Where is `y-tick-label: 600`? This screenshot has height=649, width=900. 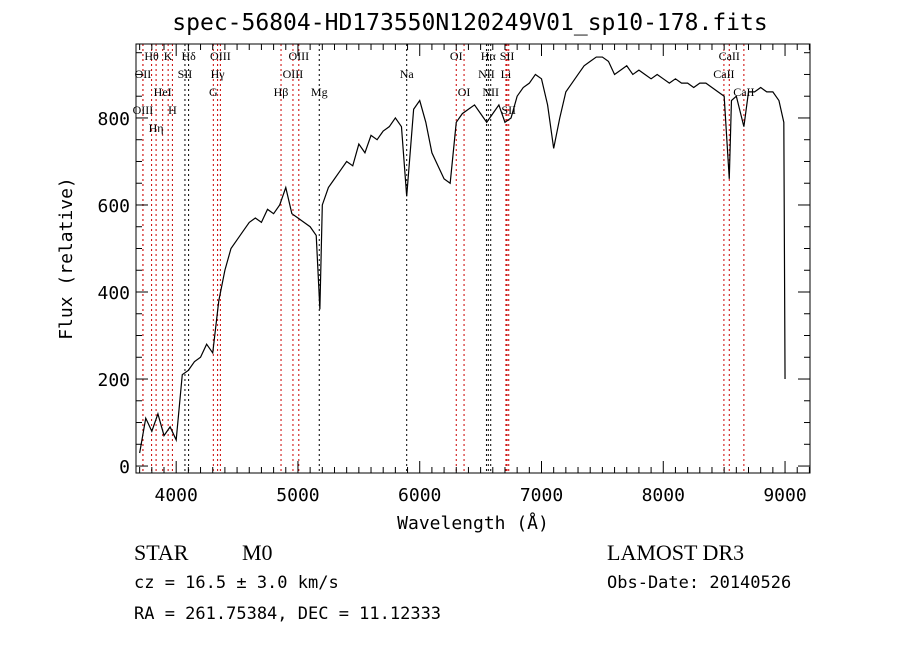 y-tick-label: 600 is located at coordinates (113, 206).